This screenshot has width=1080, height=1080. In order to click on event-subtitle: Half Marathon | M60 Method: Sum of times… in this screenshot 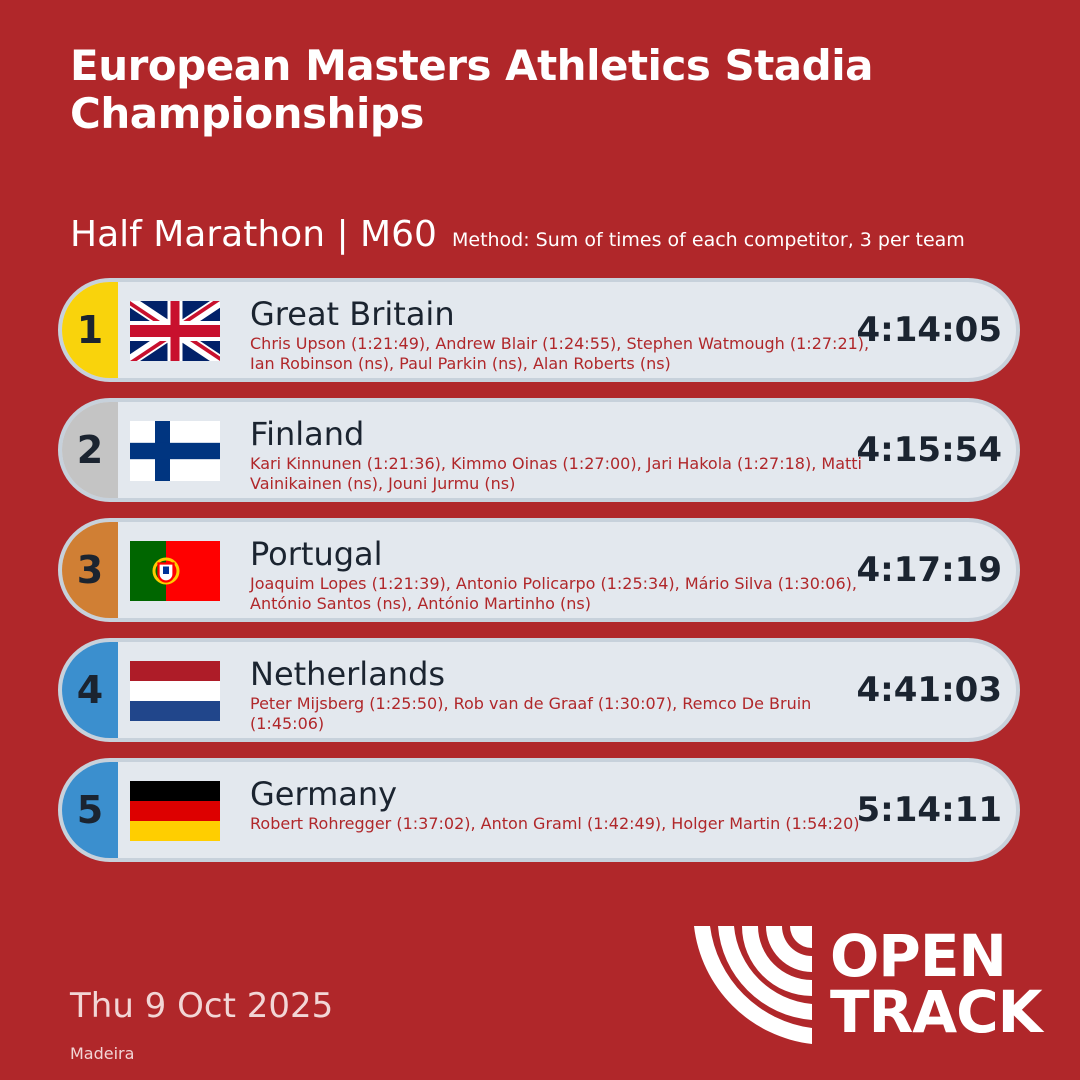, I will do `click(517, 234)`.